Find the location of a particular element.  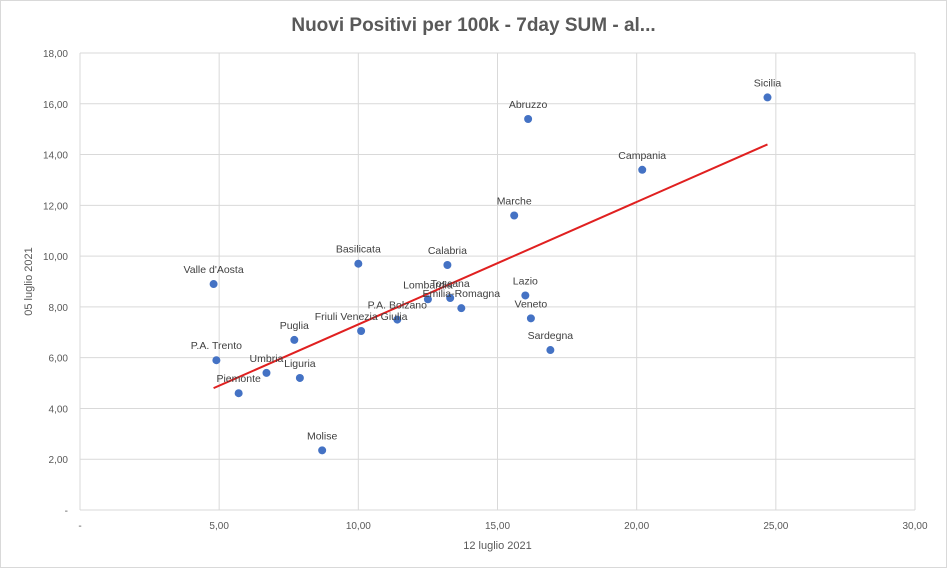

data-label: Puglia is located at coordinates (294, 326).